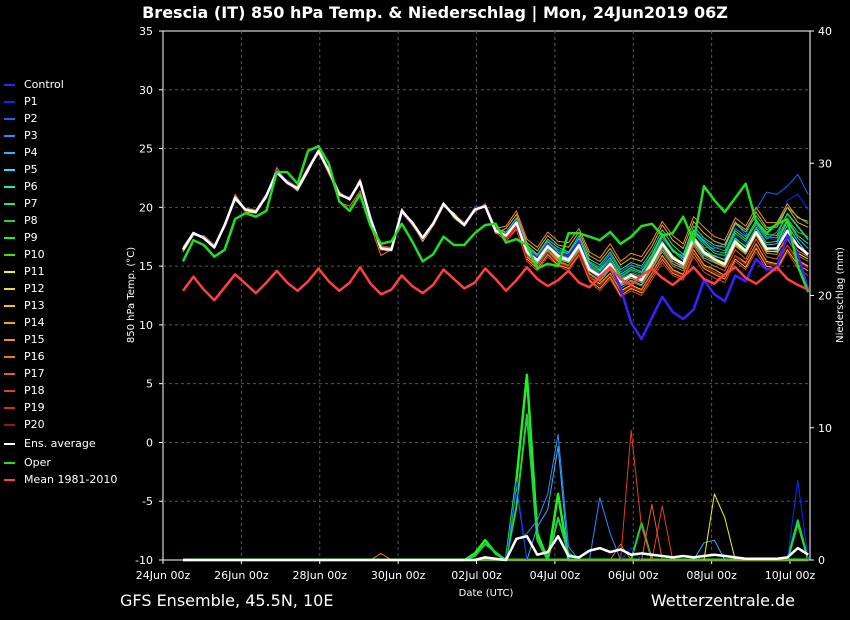  Describe the element at coordinates (31, 101) in the screenshot. I see `legend-label: P1` at that location.